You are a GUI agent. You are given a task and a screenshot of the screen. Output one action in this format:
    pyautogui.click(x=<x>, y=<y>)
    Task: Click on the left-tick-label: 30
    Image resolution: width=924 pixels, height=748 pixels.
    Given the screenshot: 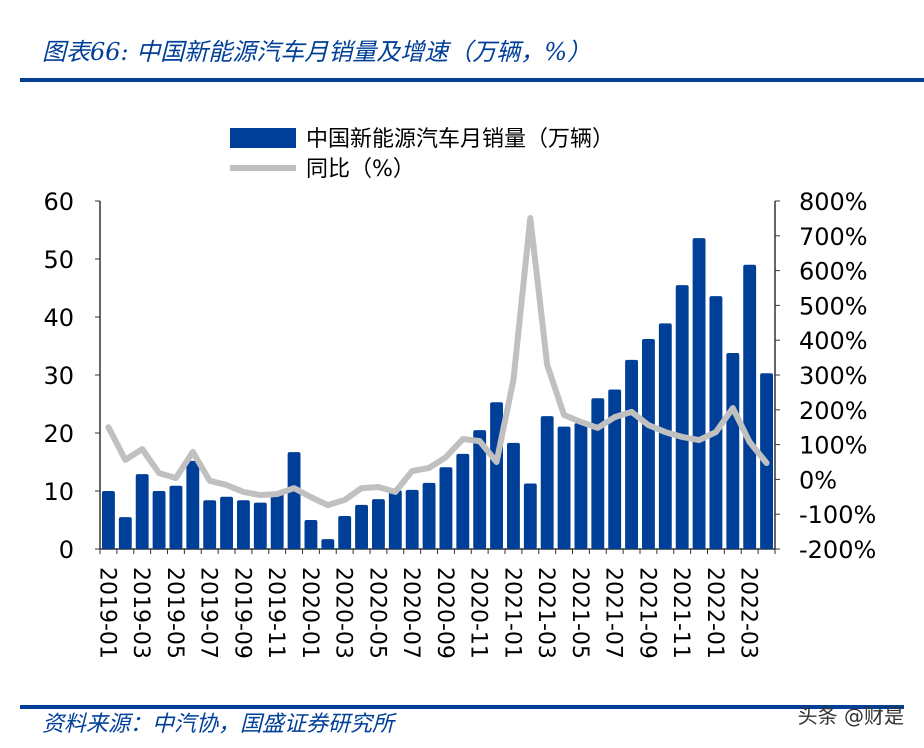 What is the action you would take?
    pyautogui.click(x=58, y=376)
    